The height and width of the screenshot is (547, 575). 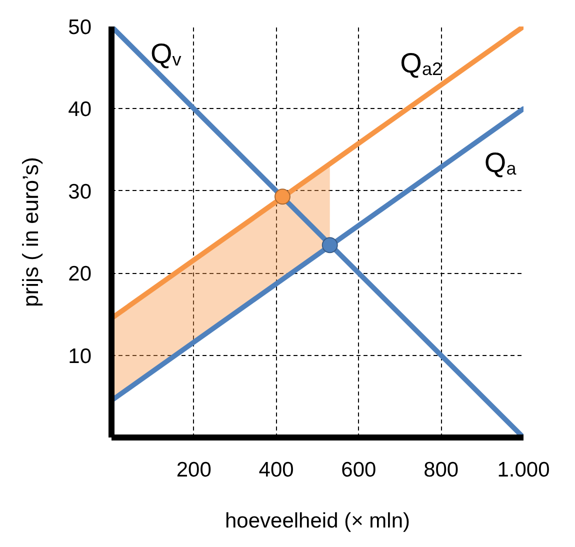 What do you see at coordinates (80, 27) in the screenshot?
I see `y-tick-label: 50` at bounding box center [80, 27].